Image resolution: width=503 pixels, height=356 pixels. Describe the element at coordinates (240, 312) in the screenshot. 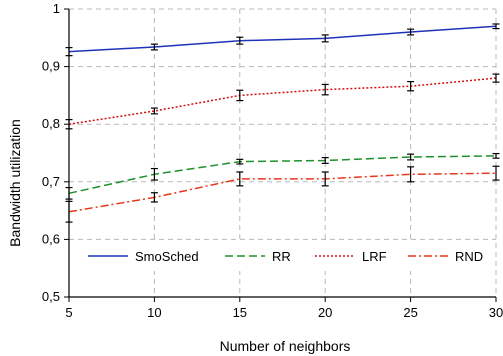

I see `x-tick-label: 15` at that location.